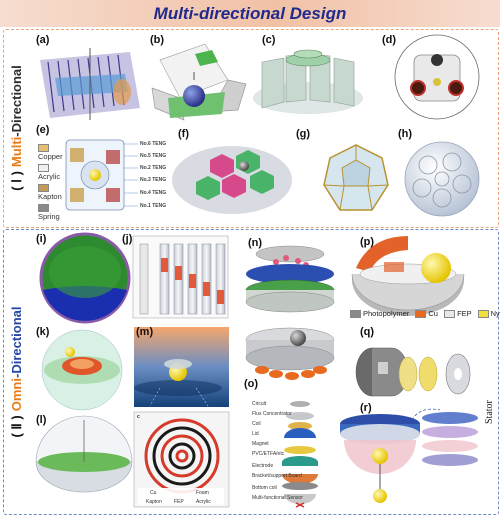  Describe the element at coordinates (43, 332) in the screenshot. I see `panel-label-k: (k)` at that location.